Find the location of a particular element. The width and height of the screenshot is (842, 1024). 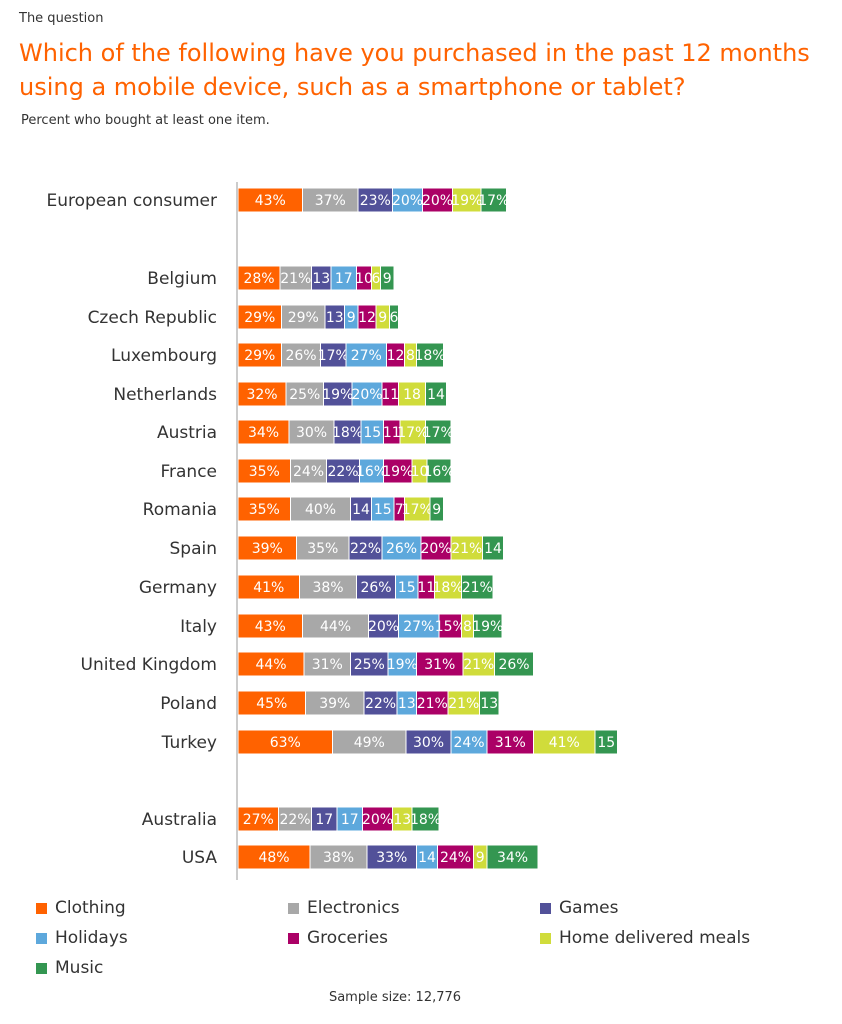

legend-label: Groceries is located at coordinates (348, 938).